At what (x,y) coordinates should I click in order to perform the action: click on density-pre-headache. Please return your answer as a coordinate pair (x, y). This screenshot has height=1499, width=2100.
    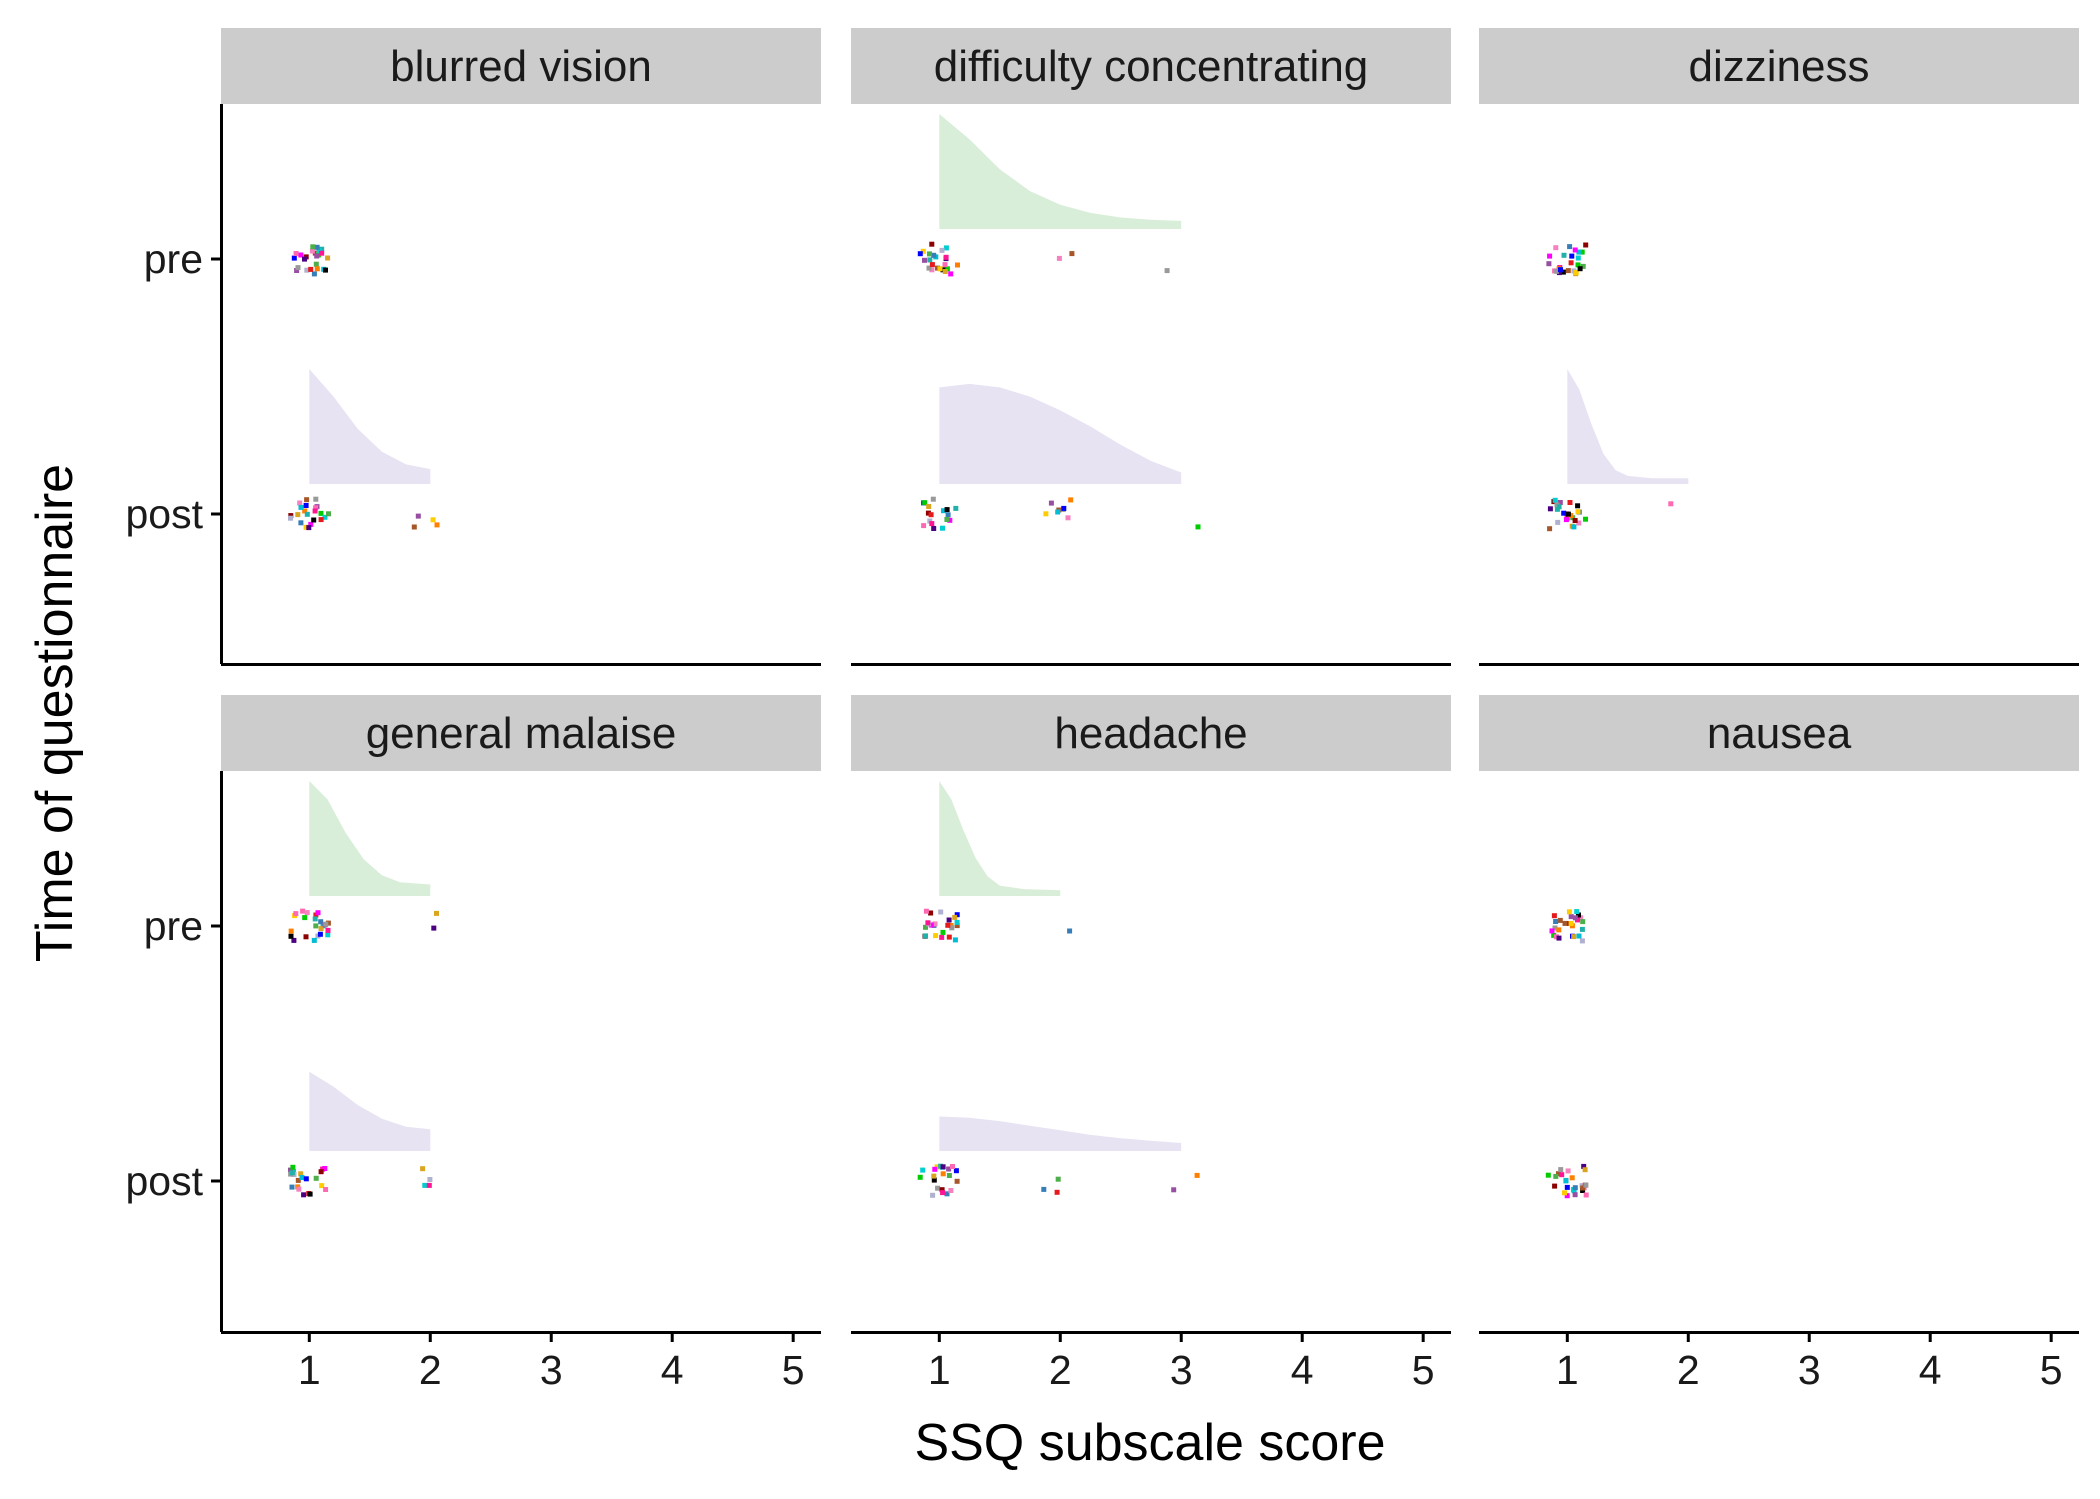
    Looking at the image, I should click on (1000, 838).